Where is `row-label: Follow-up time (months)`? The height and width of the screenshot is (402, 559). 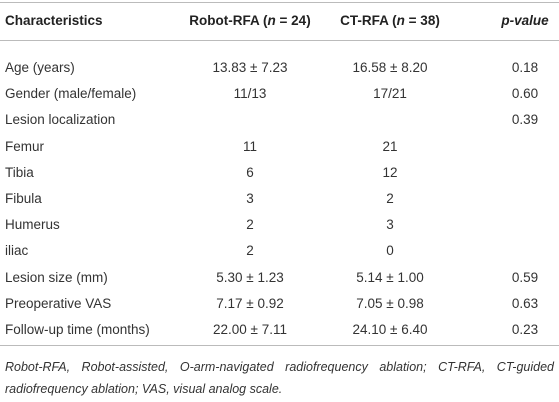
row-label: Follow-up time (months) is located at coordinates (77, 329).